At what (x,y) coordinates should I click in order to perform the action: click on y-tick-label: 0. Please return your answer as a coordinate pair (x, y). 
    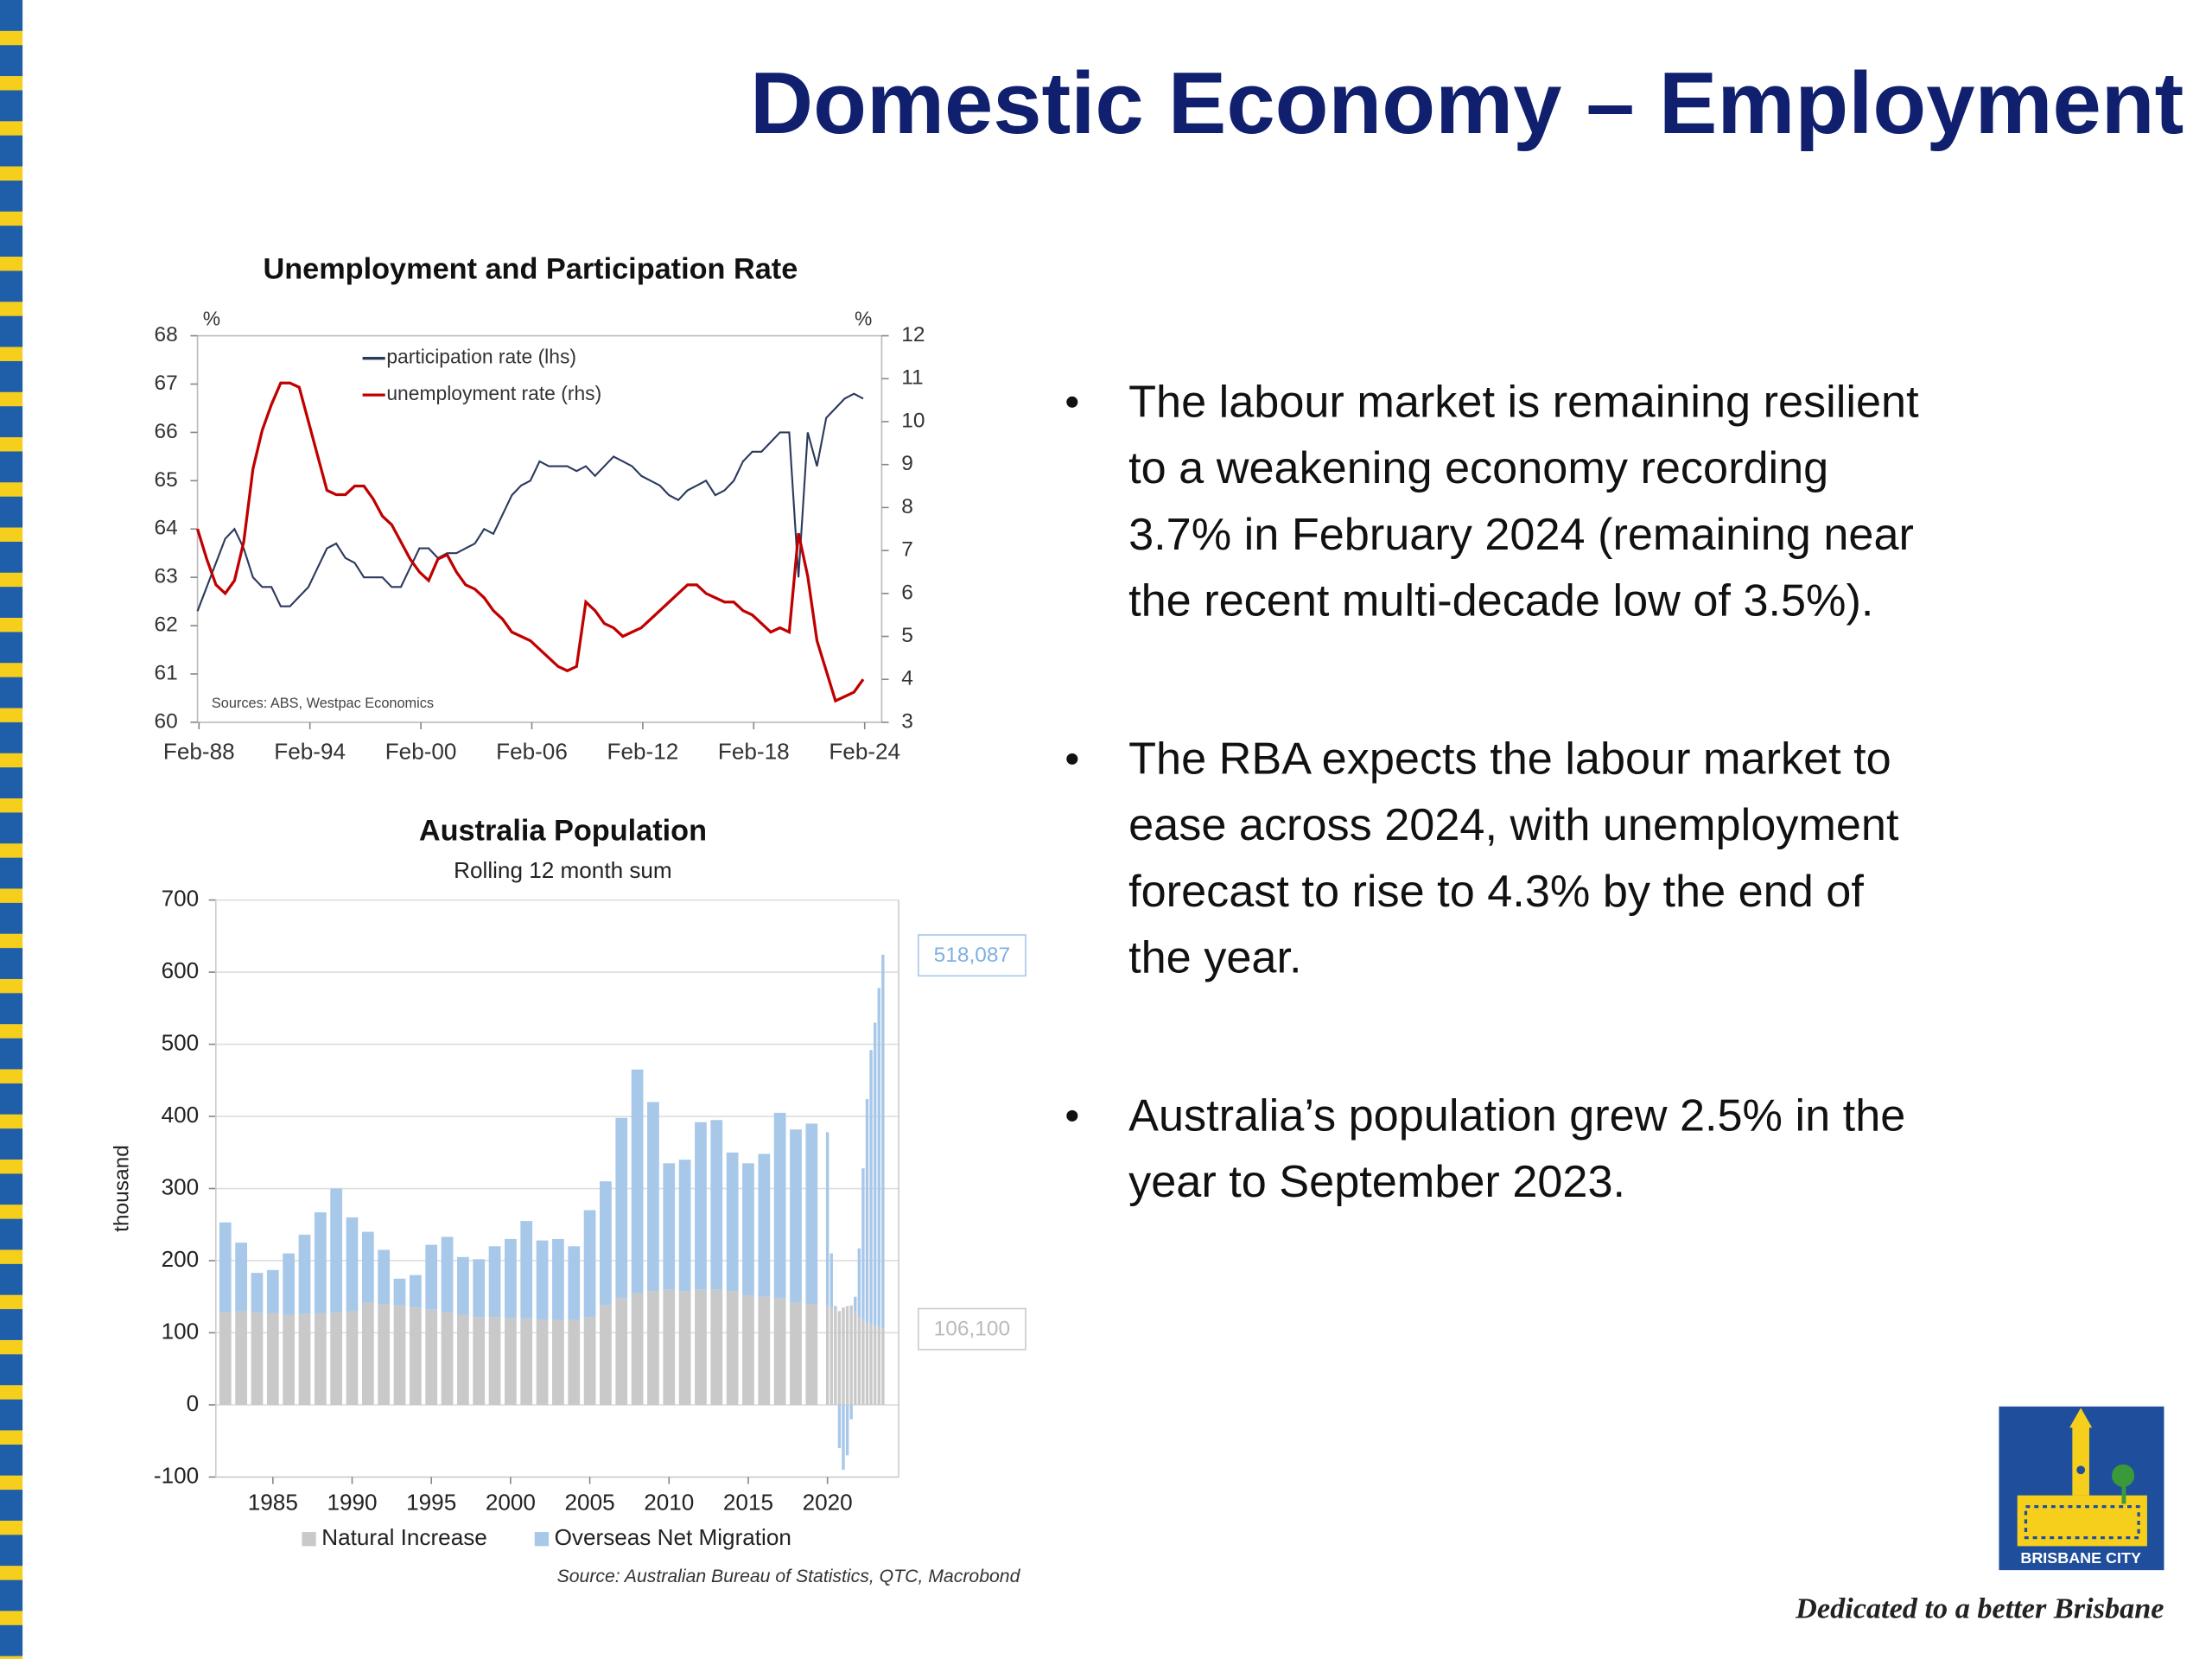
    Looking at the image, I should click on (193, 1403).